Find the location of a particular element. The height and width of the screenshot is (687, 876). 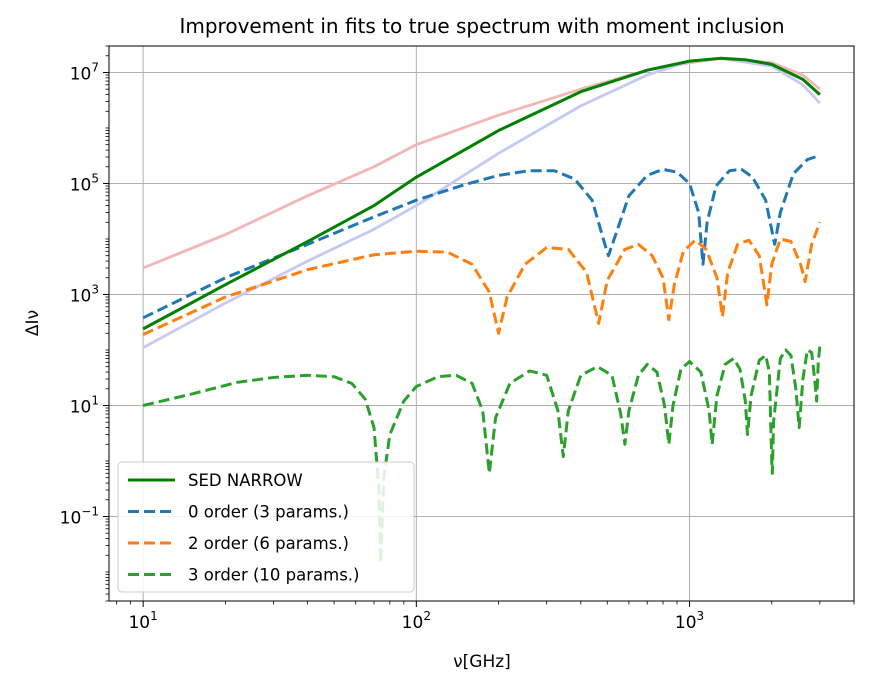

x-tick-label: 10³ is located at coordinates (689, 621).